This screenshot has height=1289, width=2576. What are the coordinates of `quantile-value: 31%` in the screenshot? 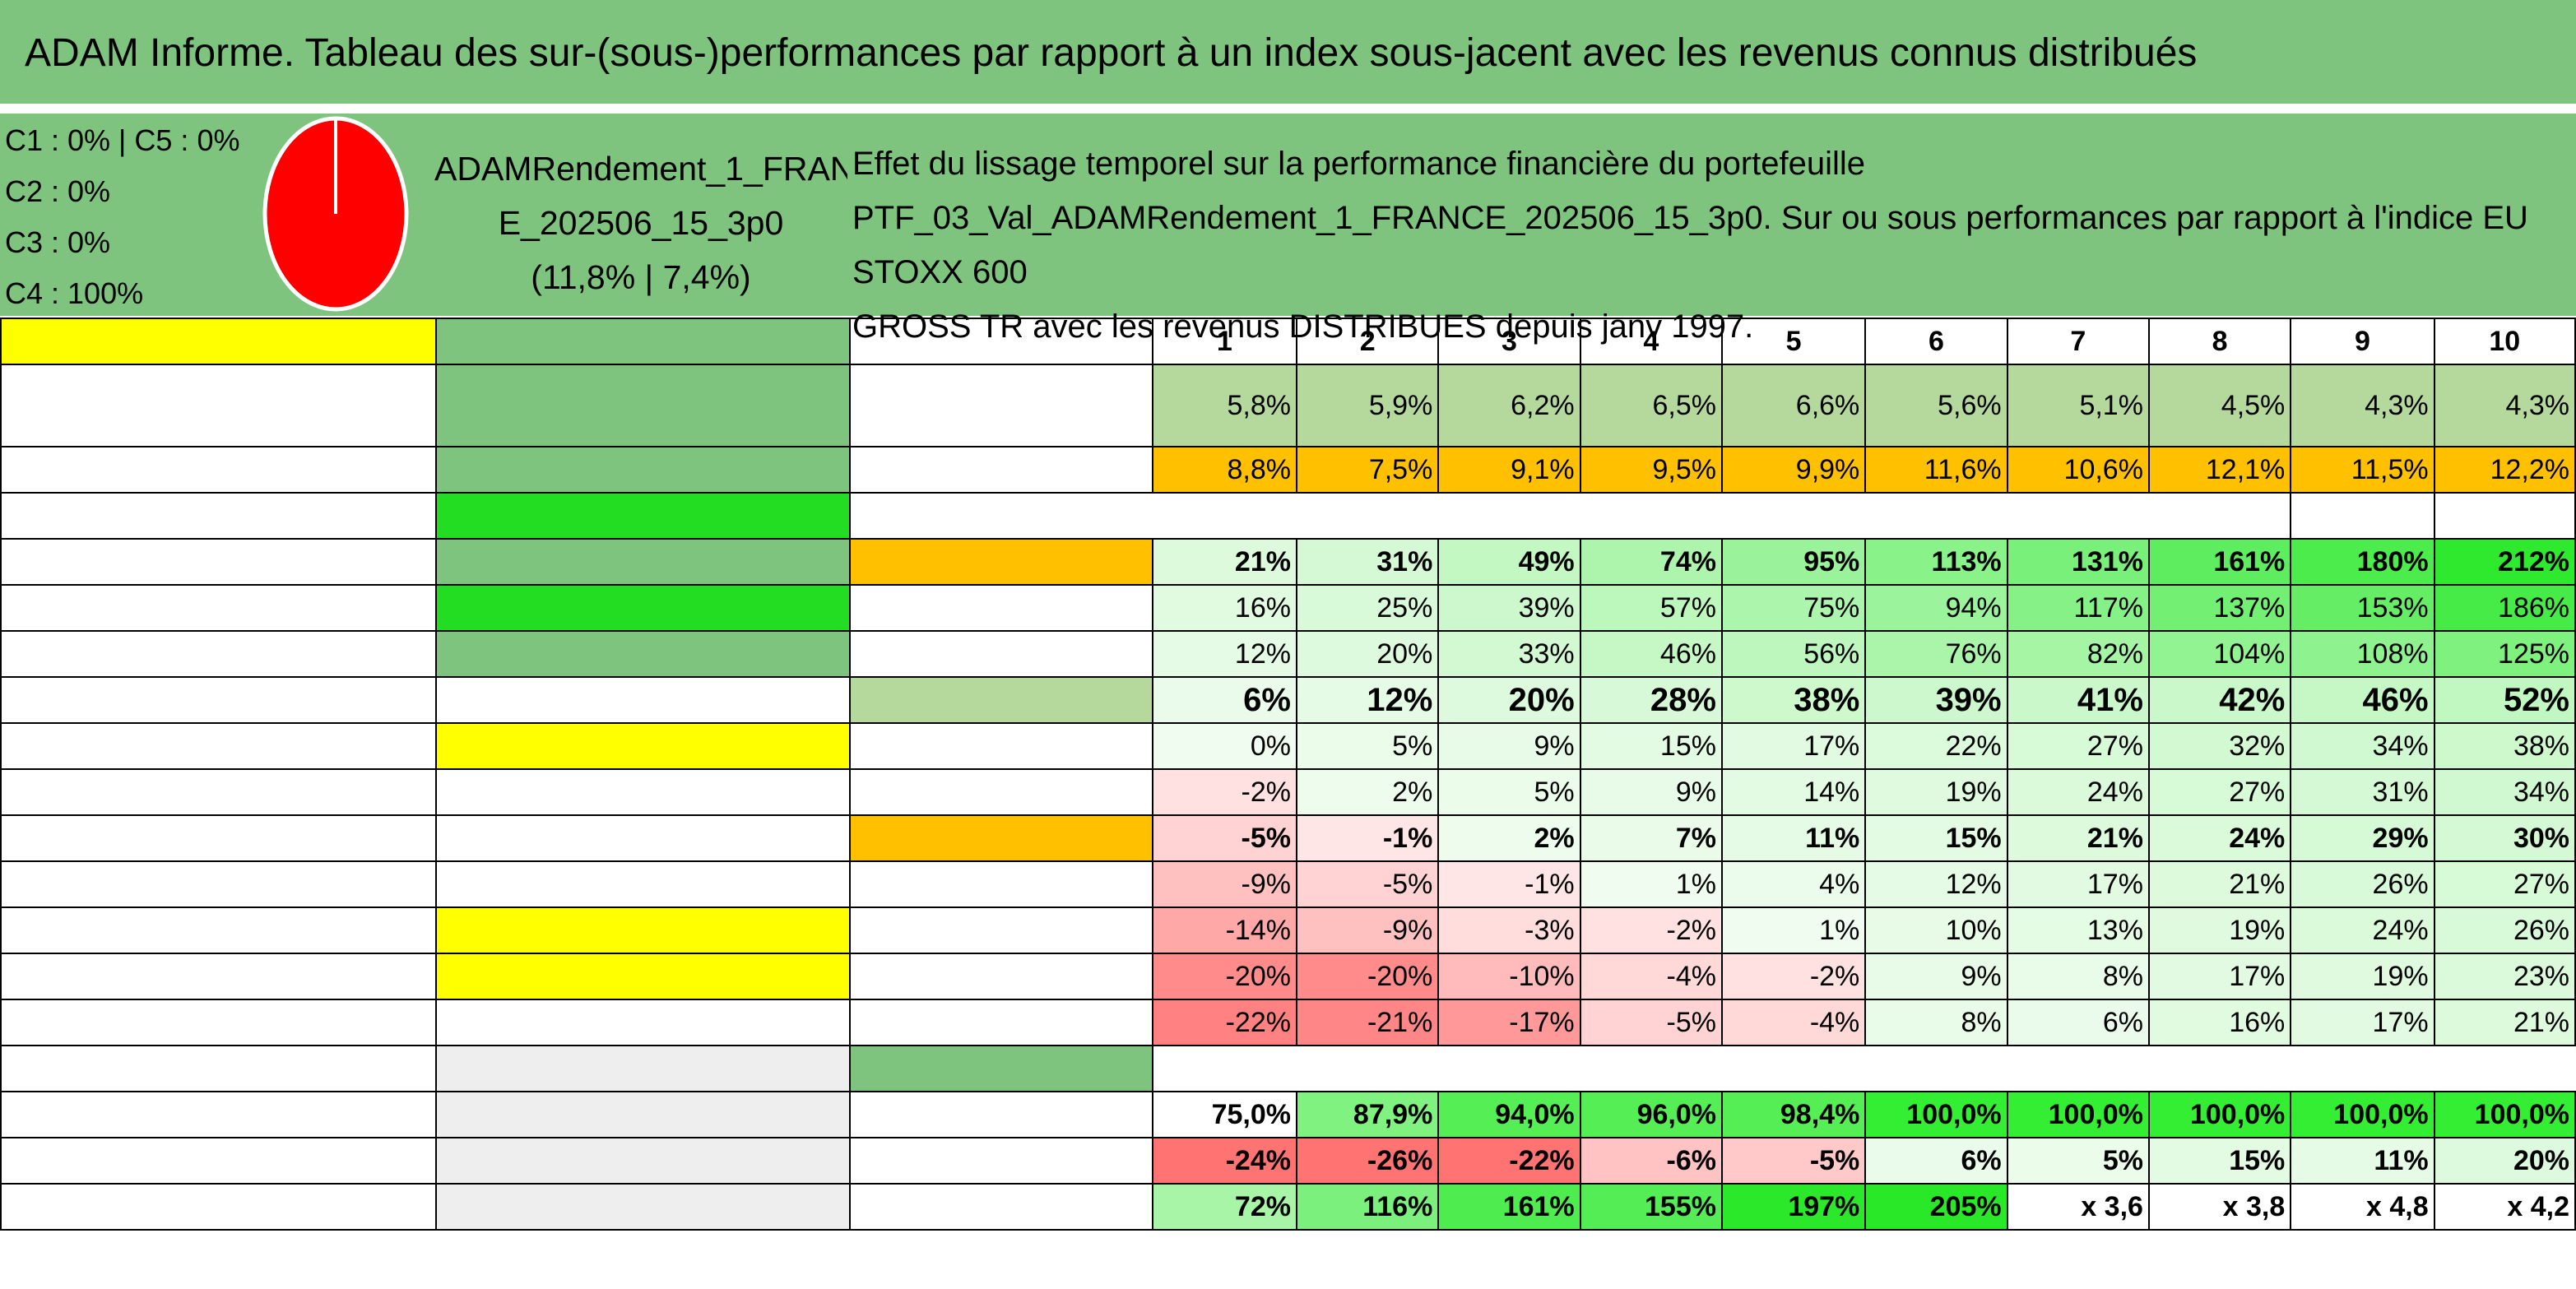 It's located at (1368, 562).